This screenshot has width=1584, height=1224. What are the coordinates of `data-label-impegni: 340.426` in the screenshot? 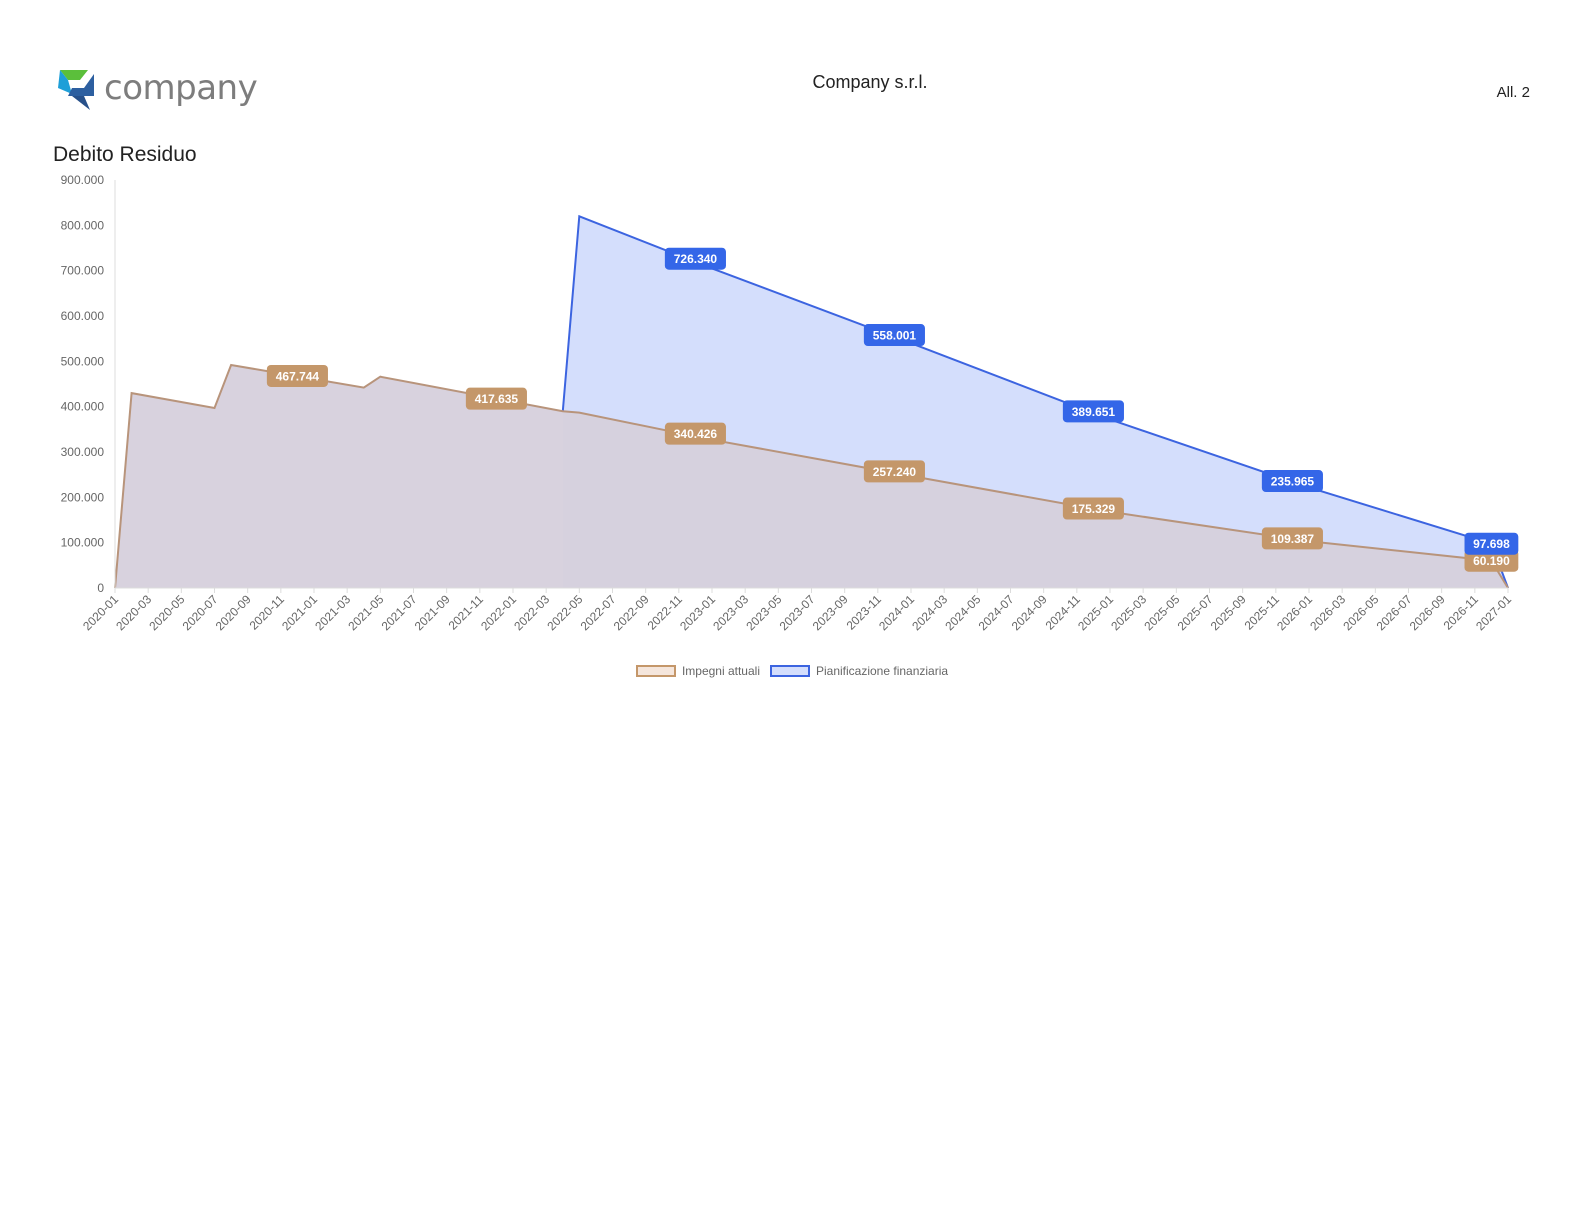 It's located at (695, 433).